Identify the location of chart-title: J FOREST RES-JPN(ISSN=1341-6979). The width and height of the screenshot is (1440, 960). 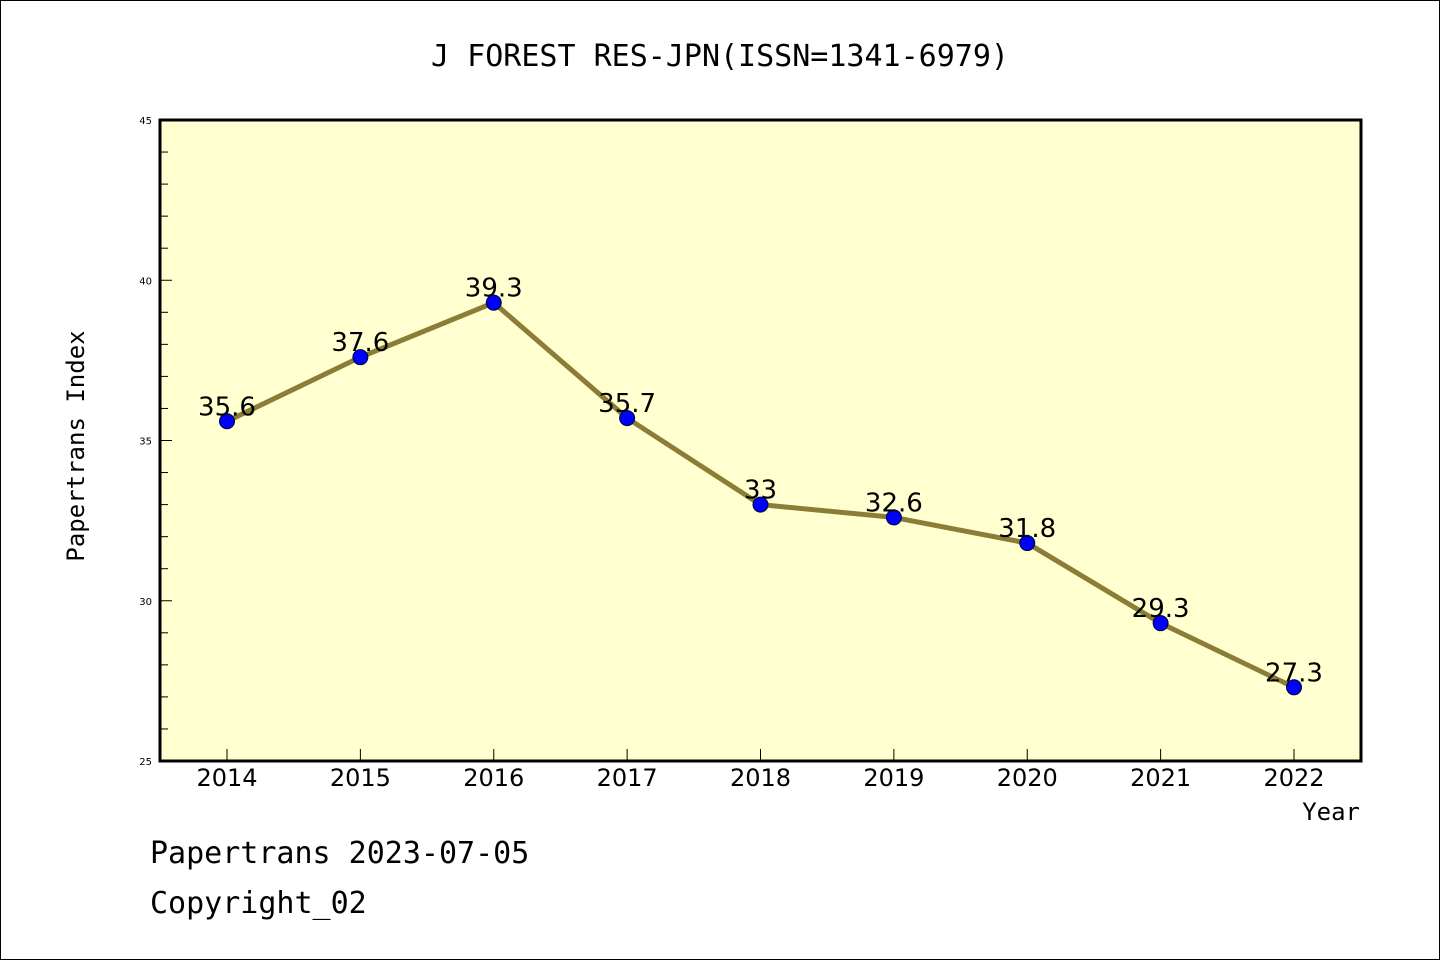
(720, 56).